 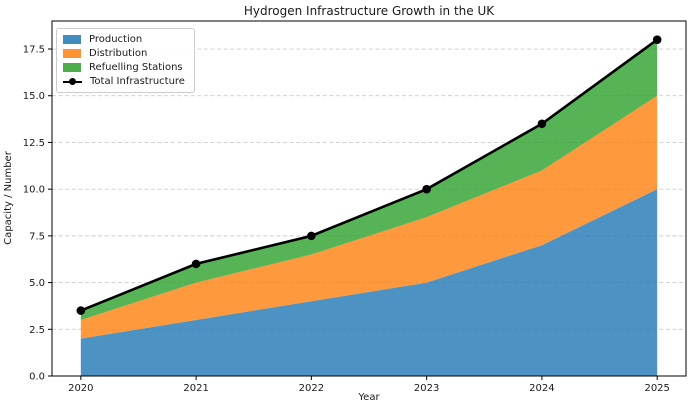 I want to click on y-tick-label: 10.0, so click(x=34, y=190).